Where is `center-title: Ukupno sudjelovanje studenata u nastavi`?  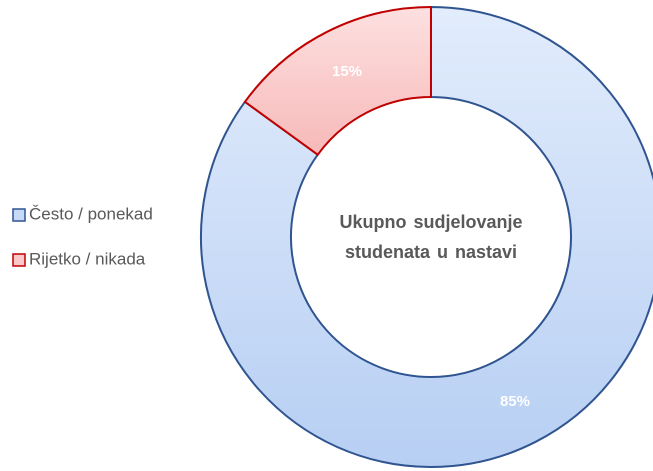 center-title: Ukupno sudjelovanje studenata u nastavi is located at coordinates (431, 237).